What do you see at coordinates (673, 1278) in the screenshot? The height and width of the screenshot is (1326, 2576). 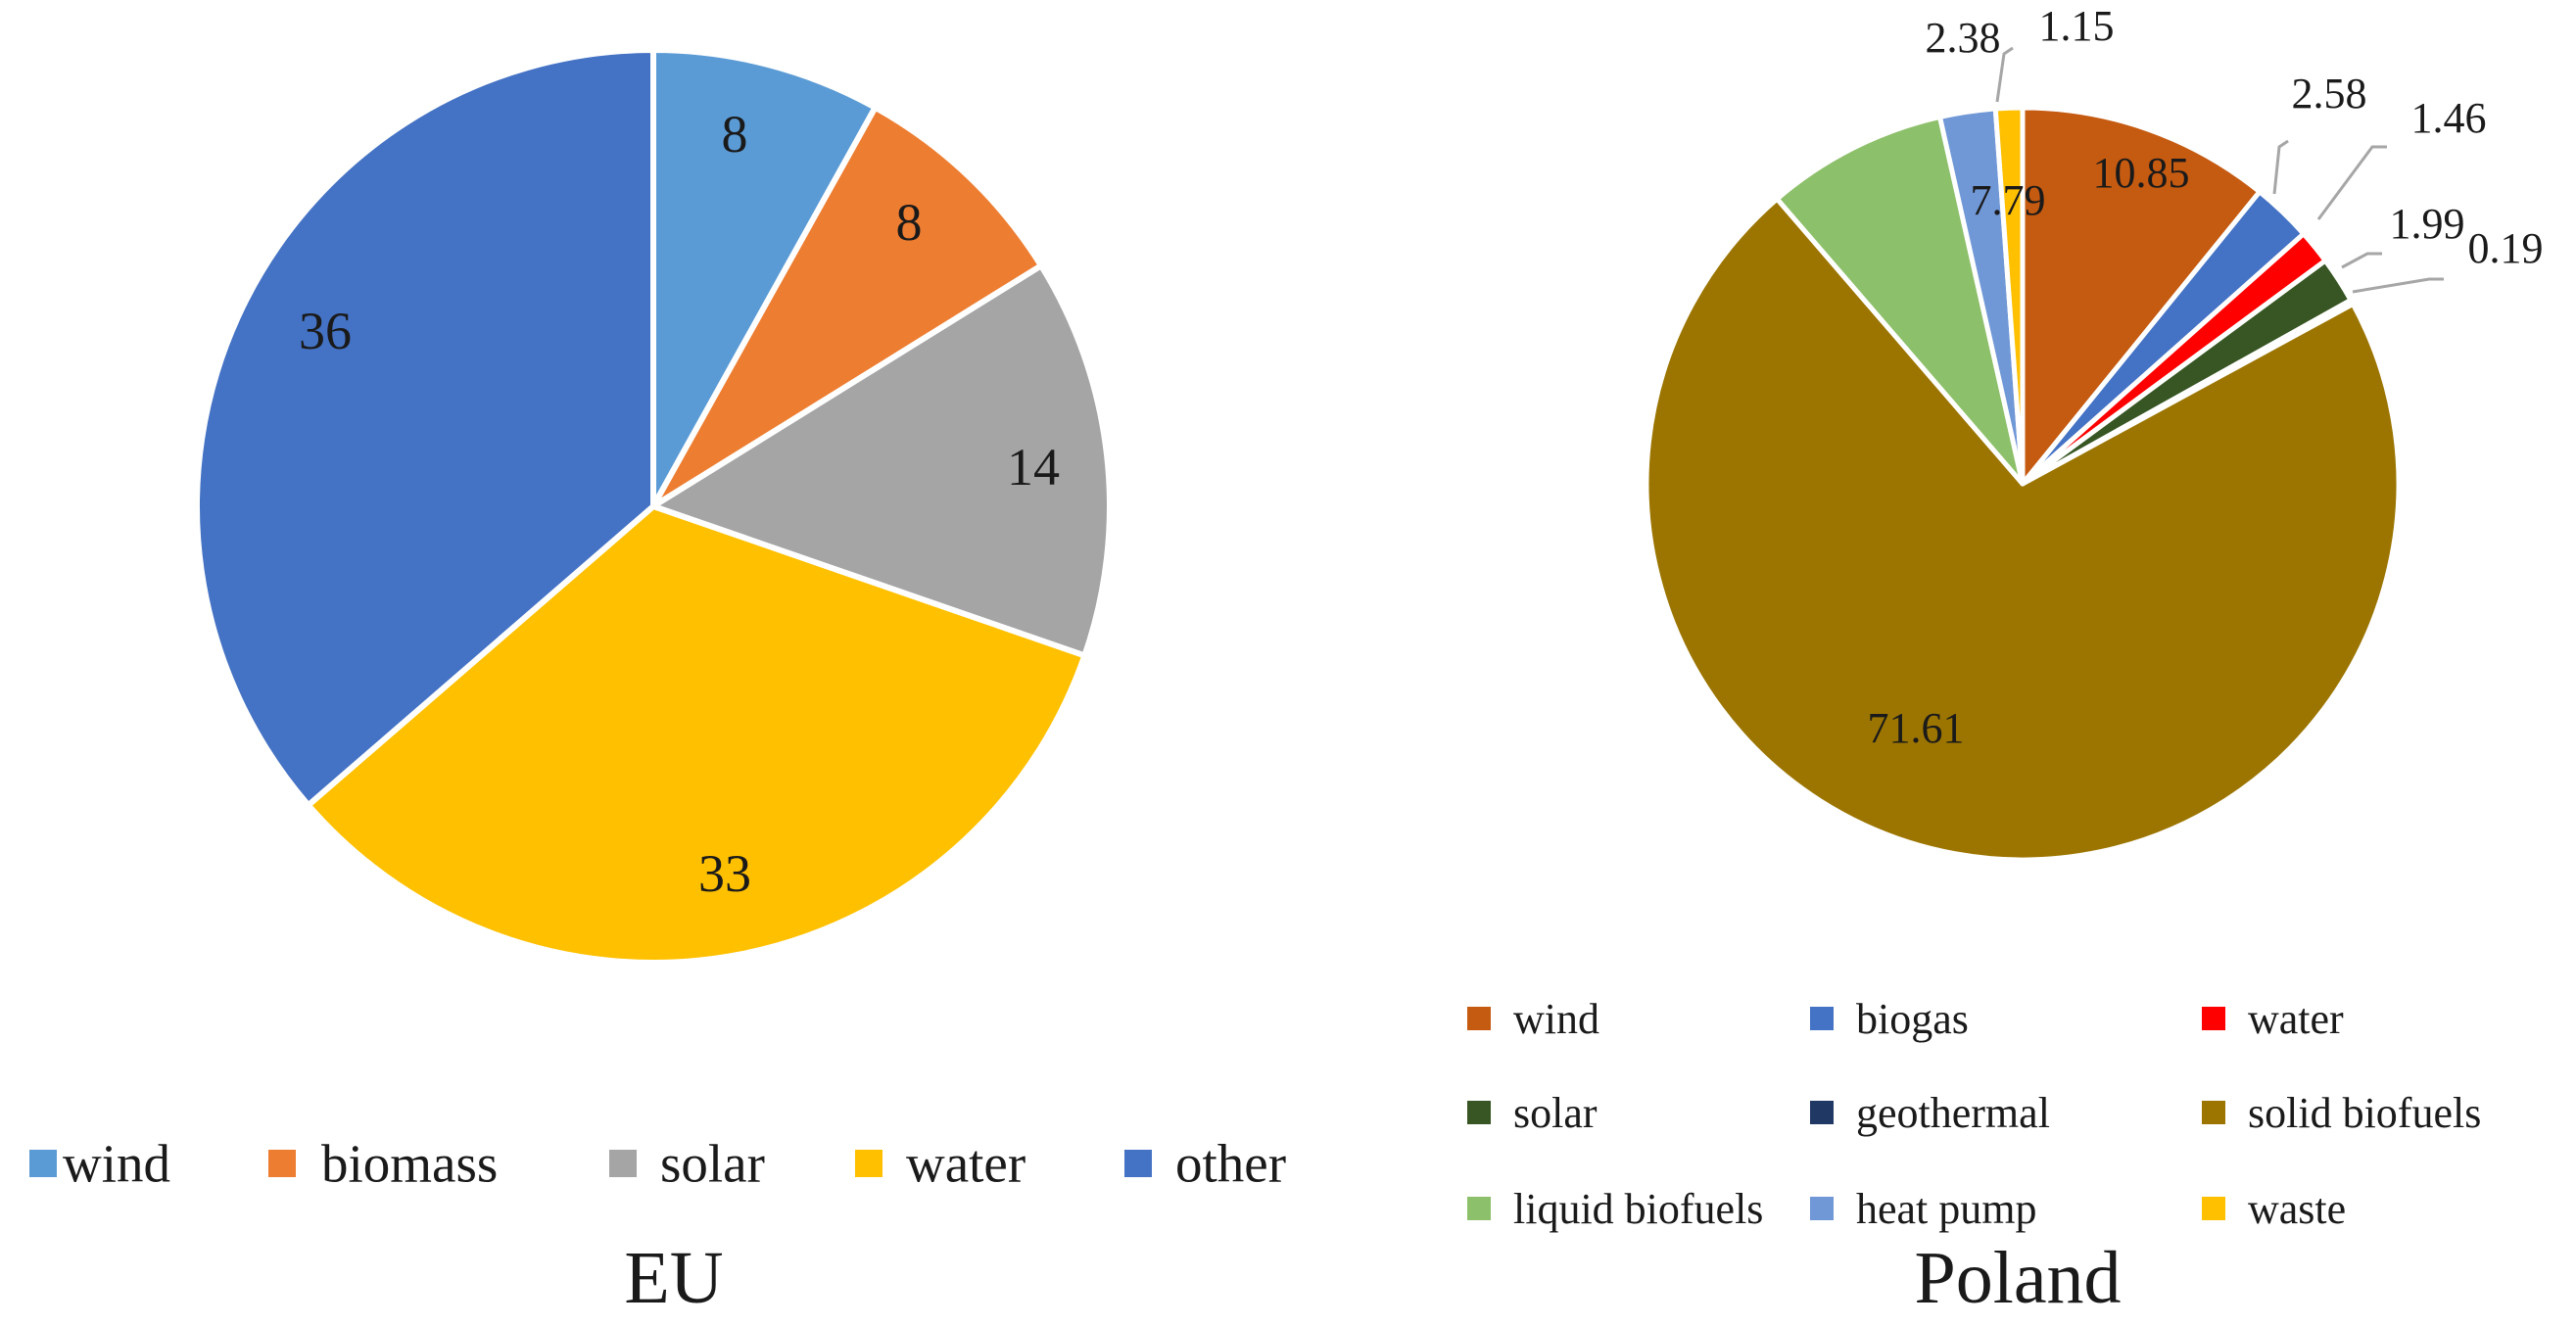 I see `eu-chart-title: EU` at bounding box center [673, 1278].